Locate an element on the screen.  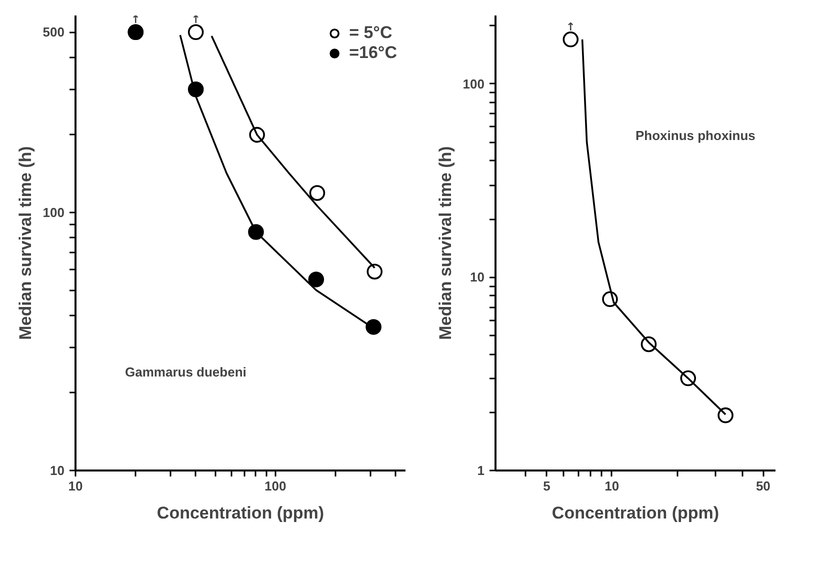
legend-label: =16°C is located at coordinates (373, 53).